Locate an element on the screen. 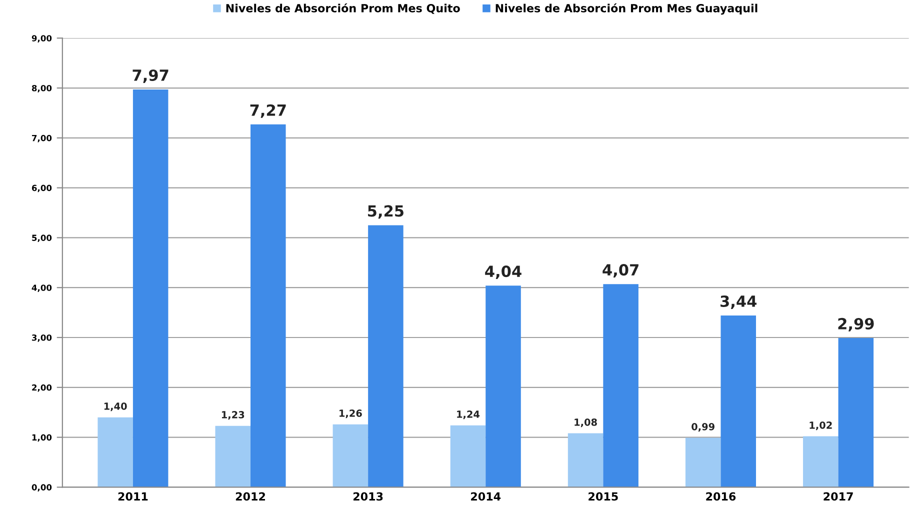  data-label: 4,04 is located at coordinates (503, 273).